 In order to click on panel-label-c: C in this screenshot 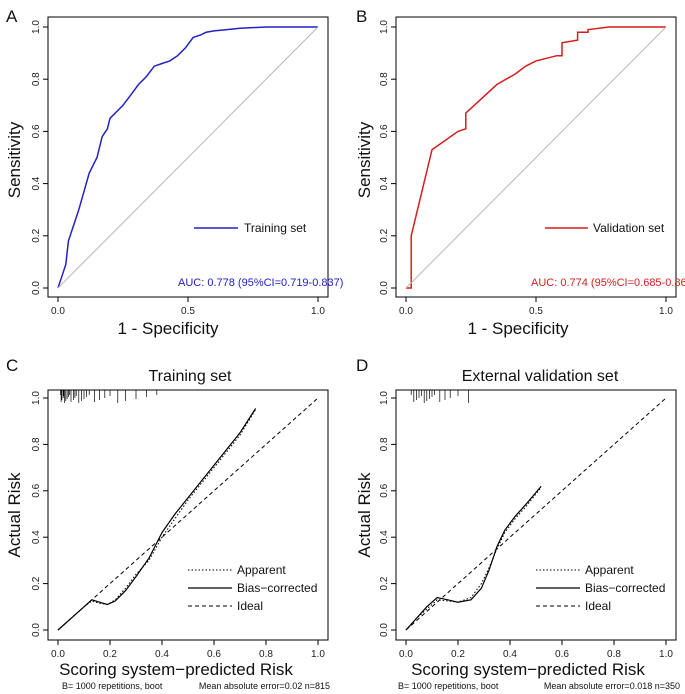, I will do `click(12, 365)`.